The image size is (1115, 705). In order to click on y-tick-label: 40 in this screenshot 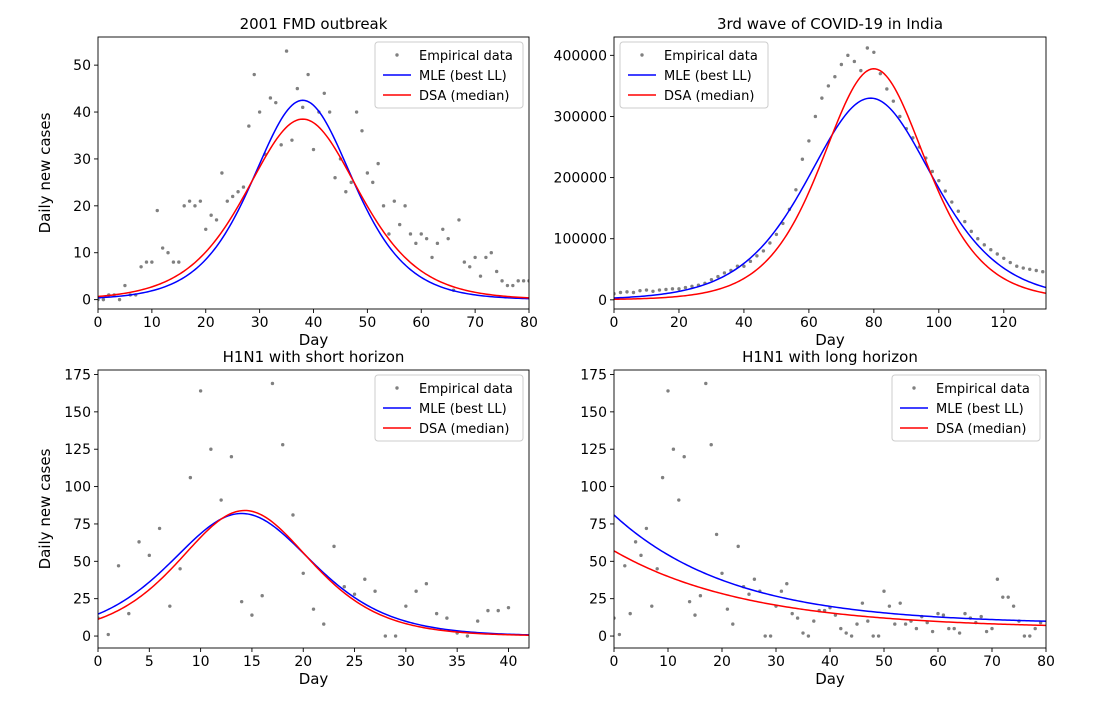, I will do `click(82, 113)`.